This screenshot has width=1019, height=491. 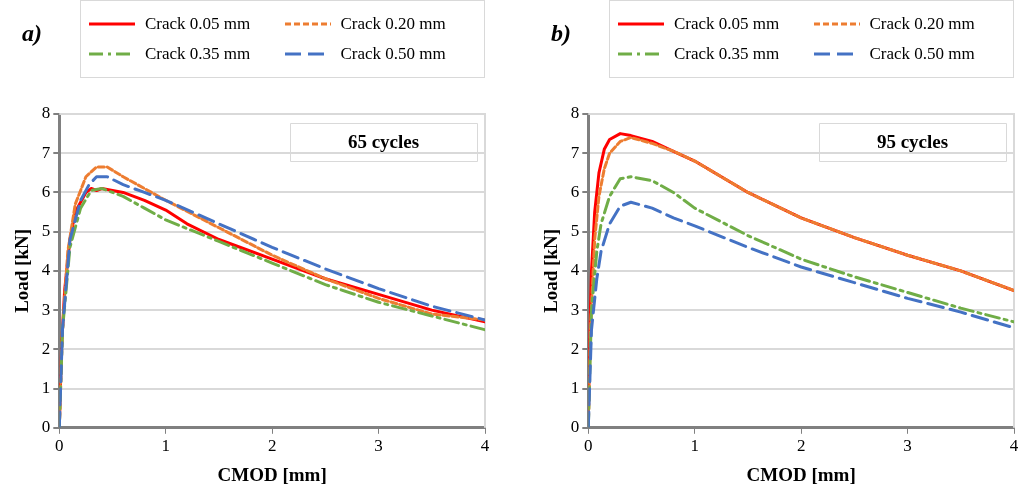 What do you see at coordinates (912, 141) in the screenshot?
I see `annotation: 95 cycles` at bounding box center [912, 141].